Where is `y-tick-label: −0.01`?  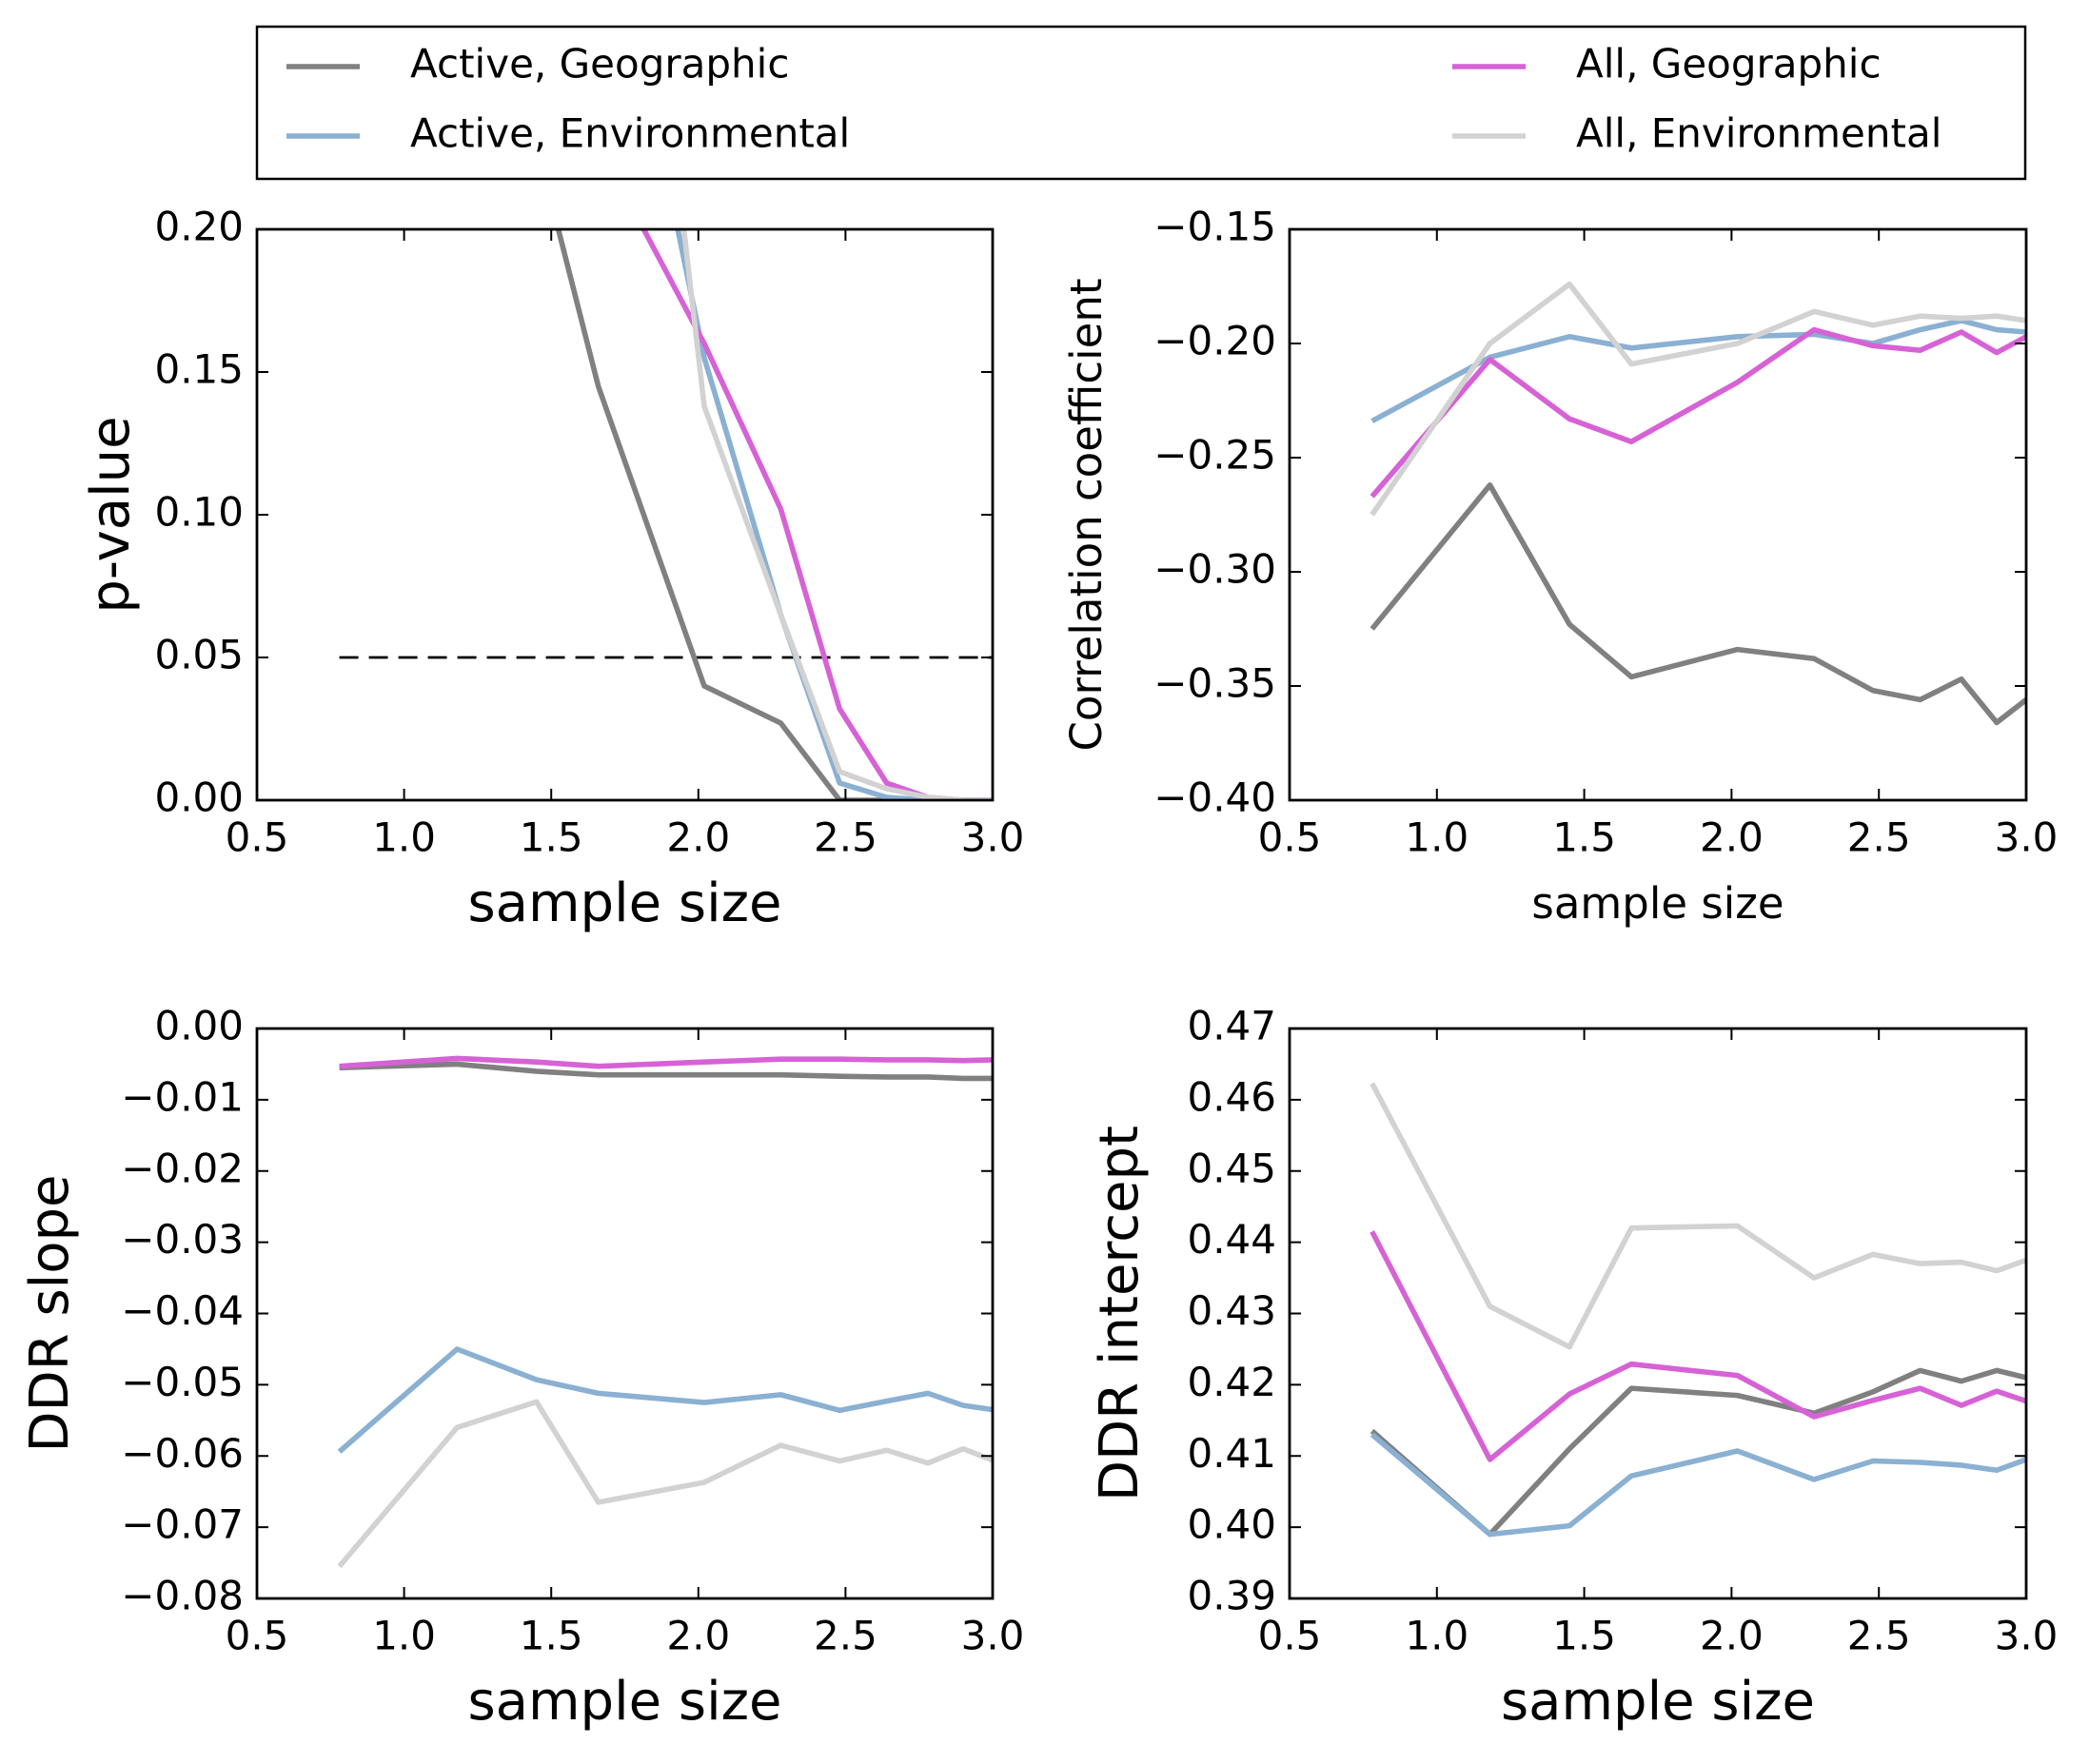 y-tick-label: −0.01 is located at coordinates (183, 1096).